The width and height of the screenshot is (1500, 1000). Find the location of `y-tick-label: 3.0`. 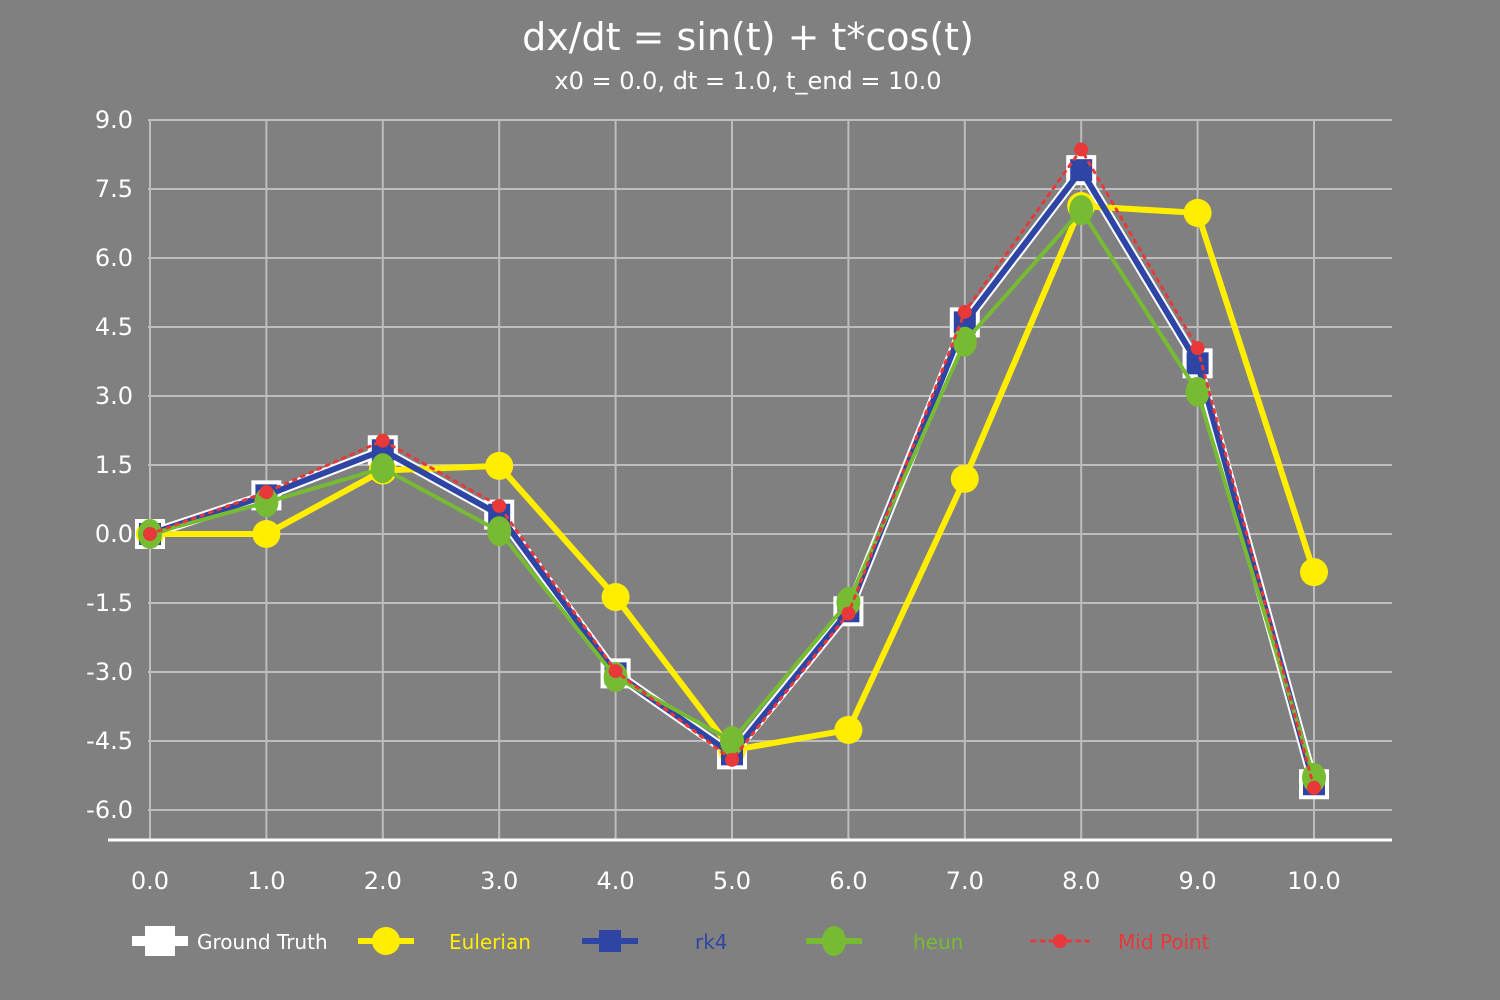

y-tick-label: 3.0 is located at coordinates (114, 396).